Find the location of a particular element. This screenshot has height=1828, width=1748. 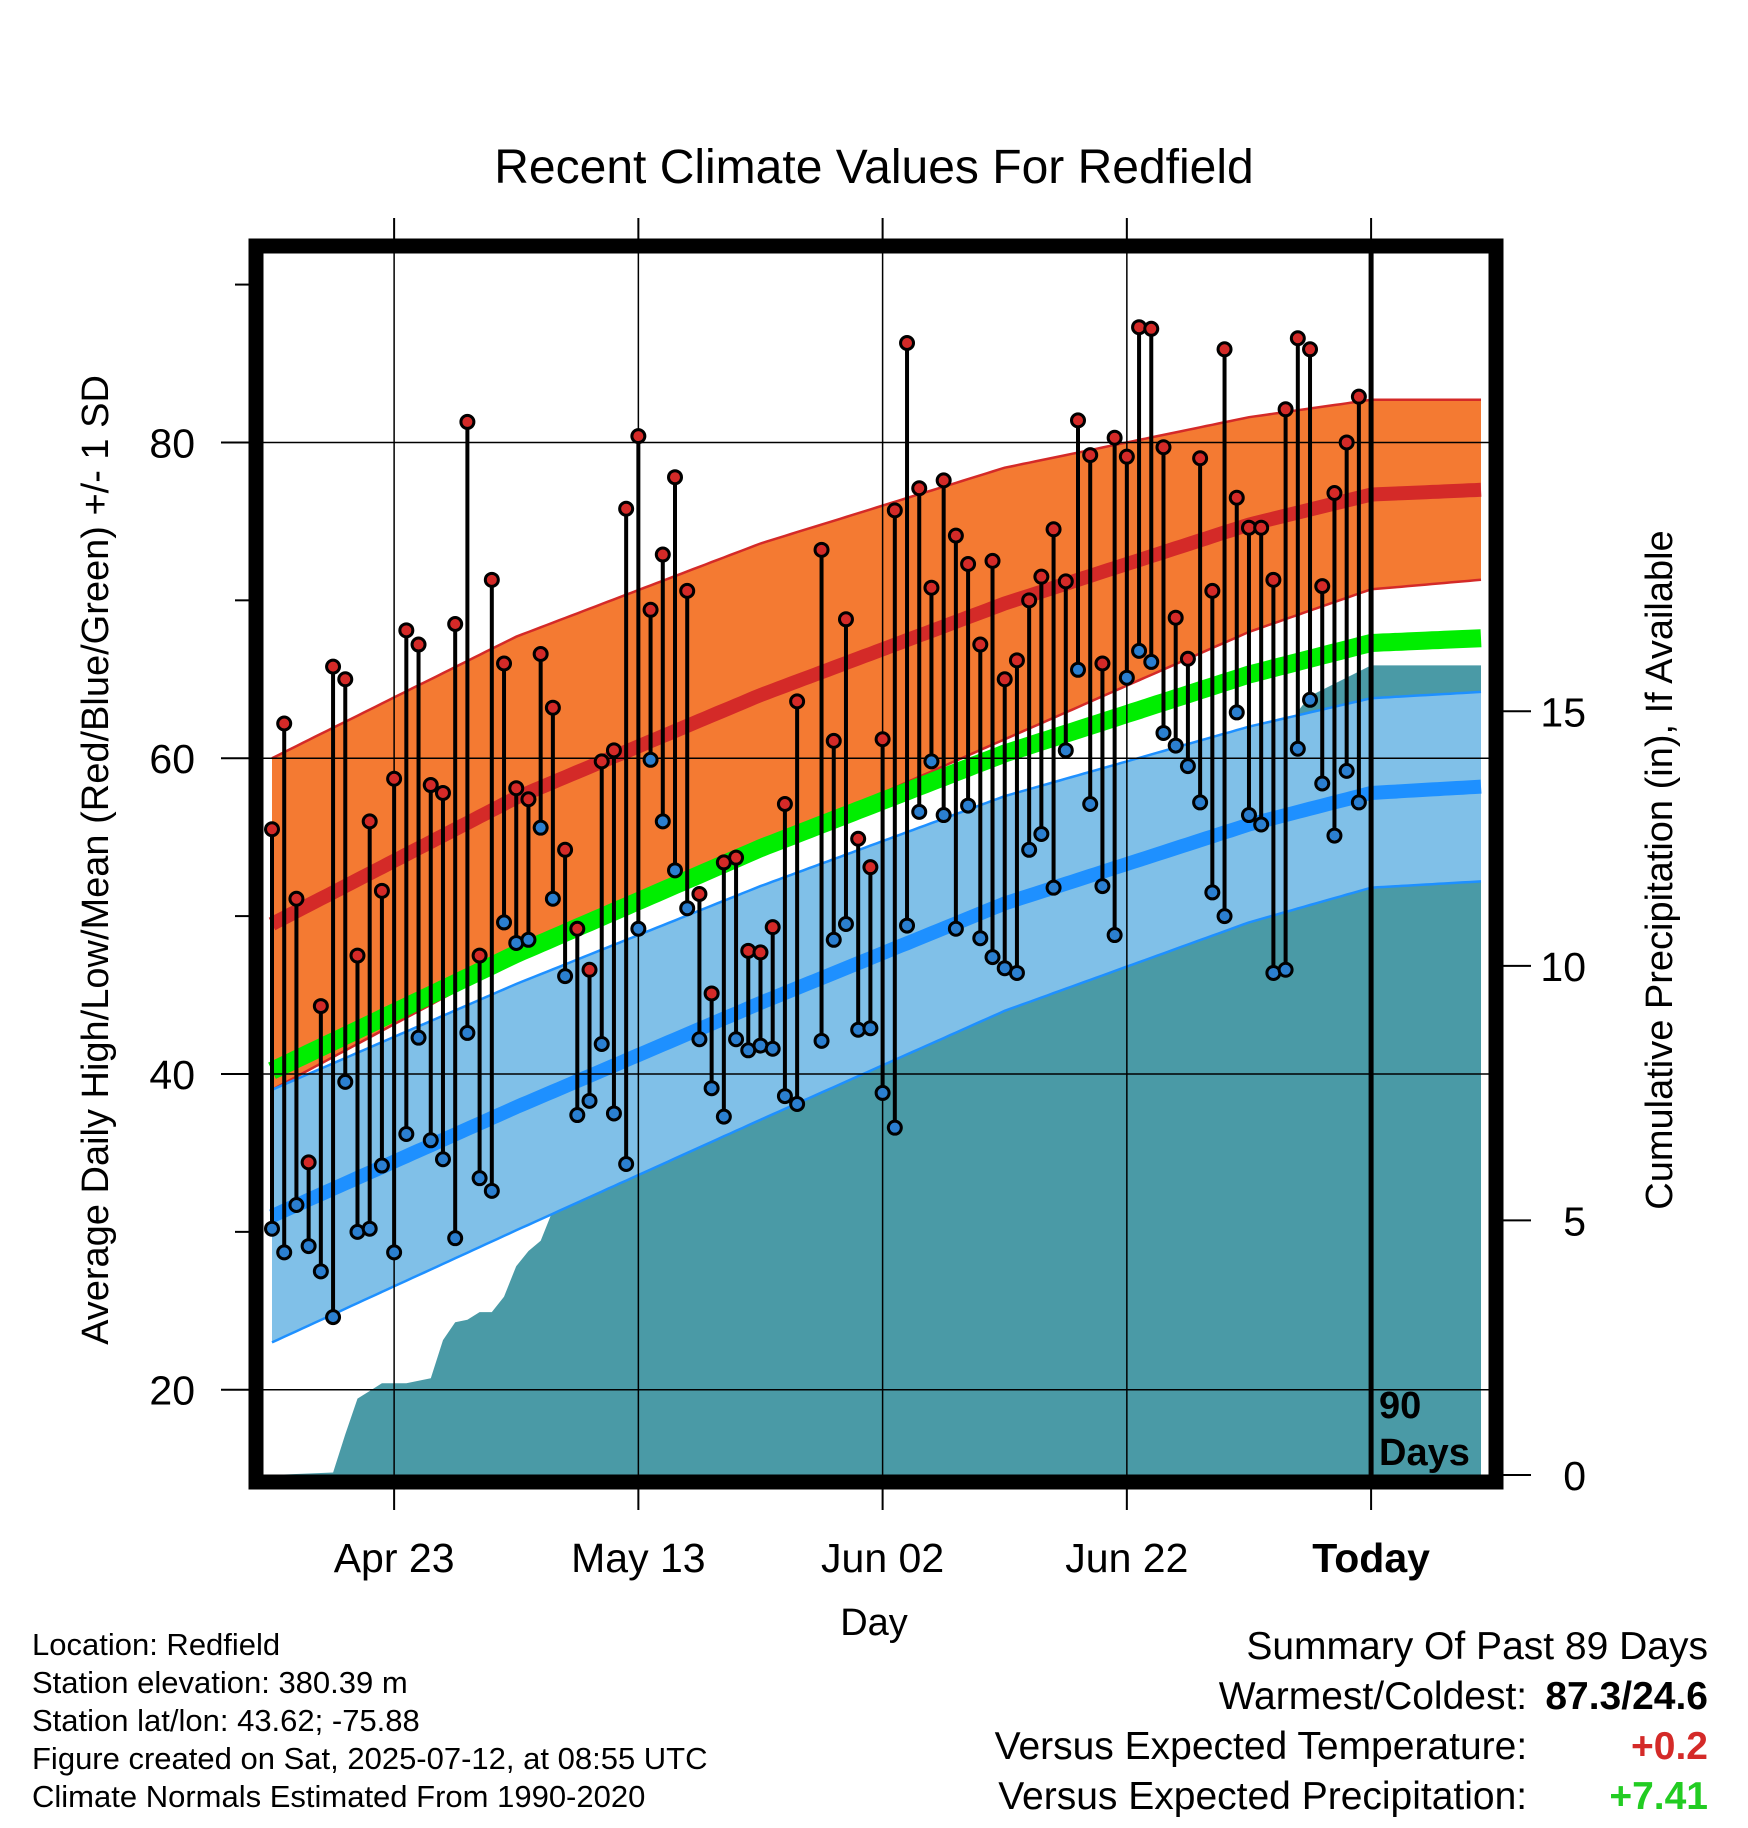

summary-warm-cold: Warmest/Coldest: 87.3/24.6 is located at coordinates (1351, 1697).